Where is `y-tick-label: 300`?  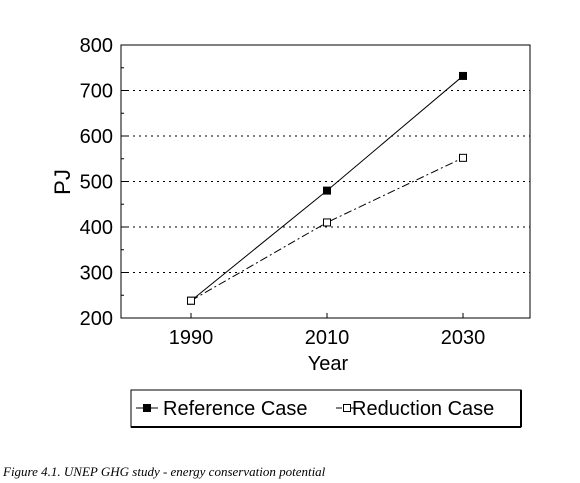
y-tick-label: 300 is located at coordinates (96, 274).